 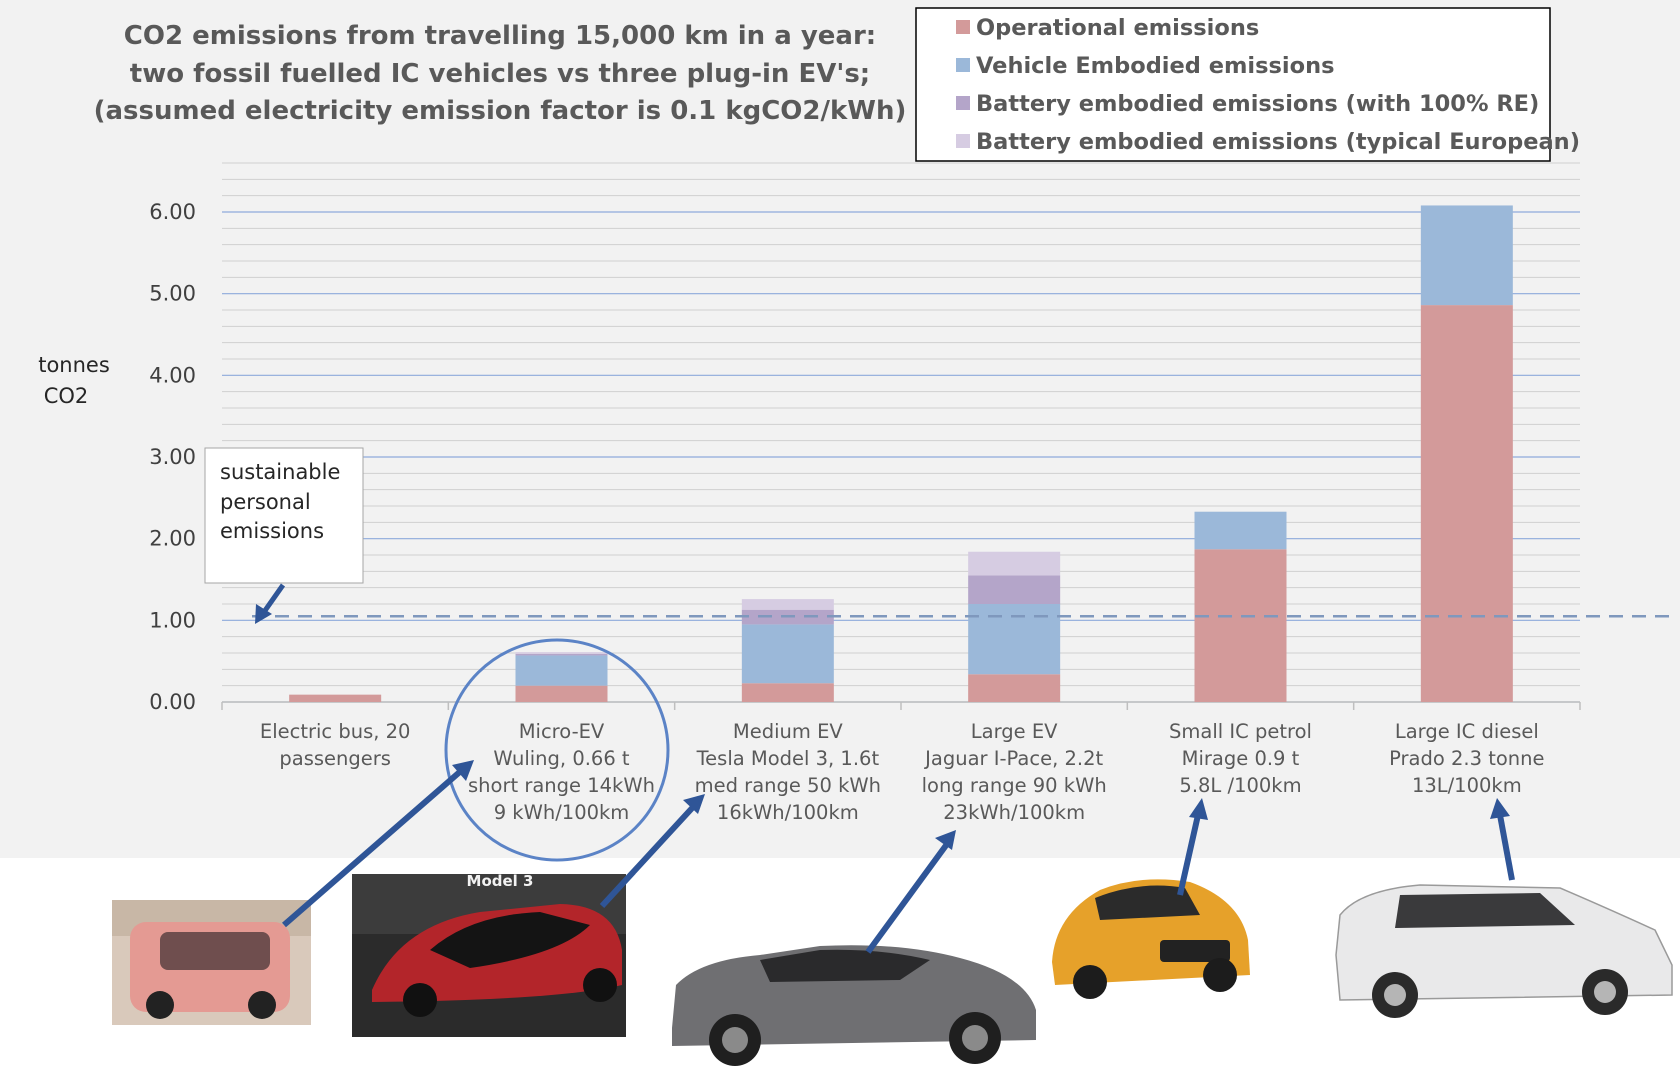 I want to click on pointer-arrows, so click(x=898, y=857).